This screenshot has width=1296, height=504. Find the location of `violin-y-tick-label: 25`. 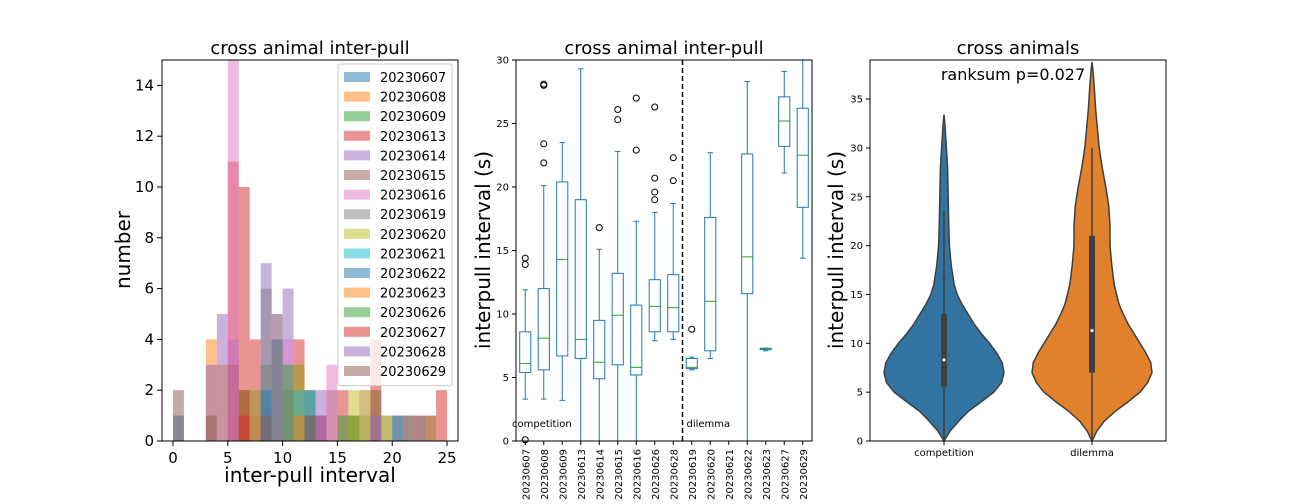

violin-y-tick-label: 25 is located at coordinates (856, 197).